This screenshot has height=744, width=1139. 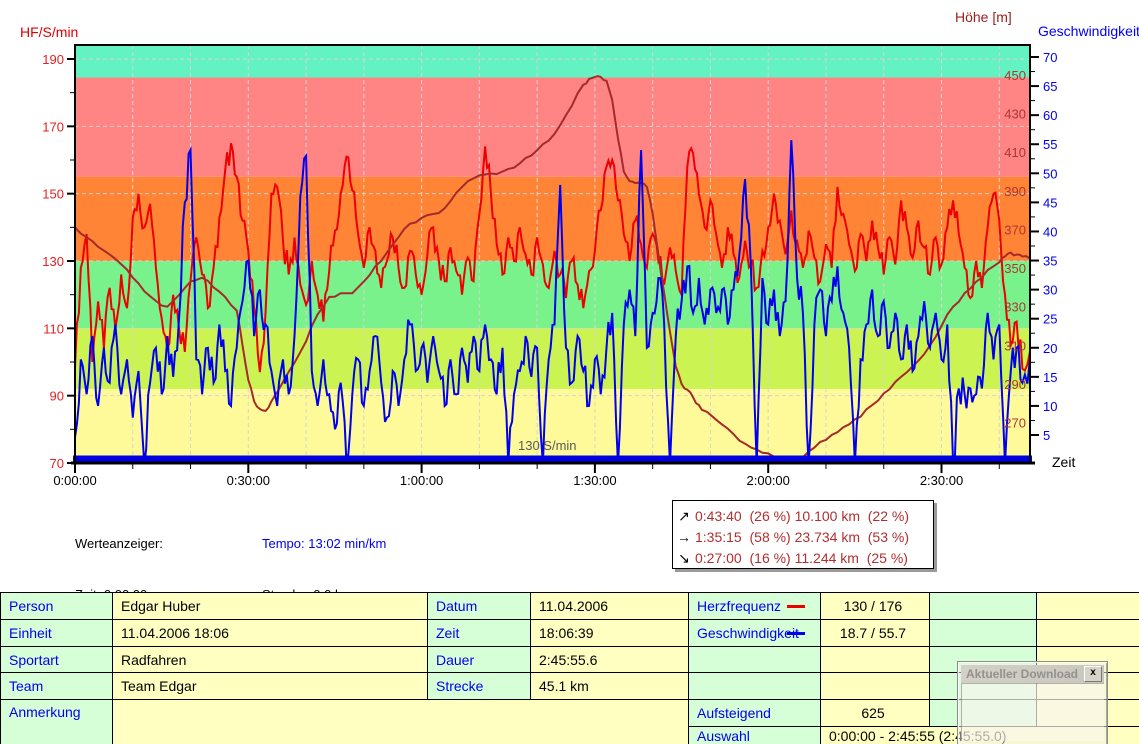 What do you see at coordinates (1015, 268) in the screenshot?
I see `svg-text: 350` at bounding box center [1015, 268].